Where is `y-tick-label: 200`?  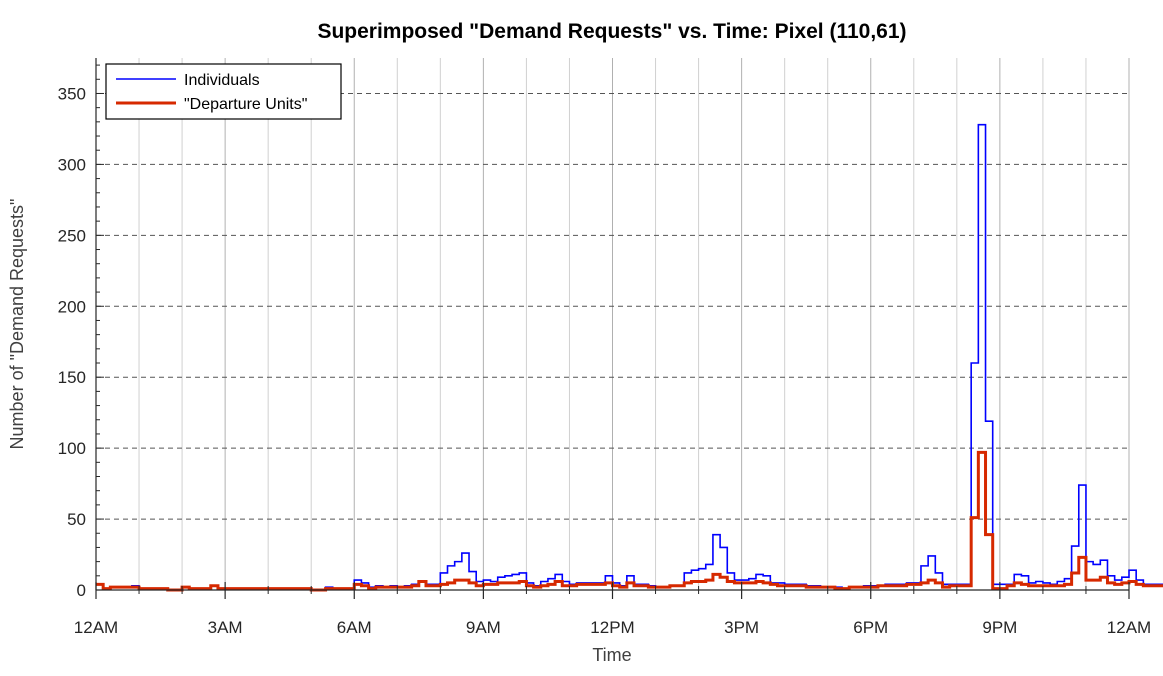 y-tick-label: 200 is located at coordinates (72, 306).